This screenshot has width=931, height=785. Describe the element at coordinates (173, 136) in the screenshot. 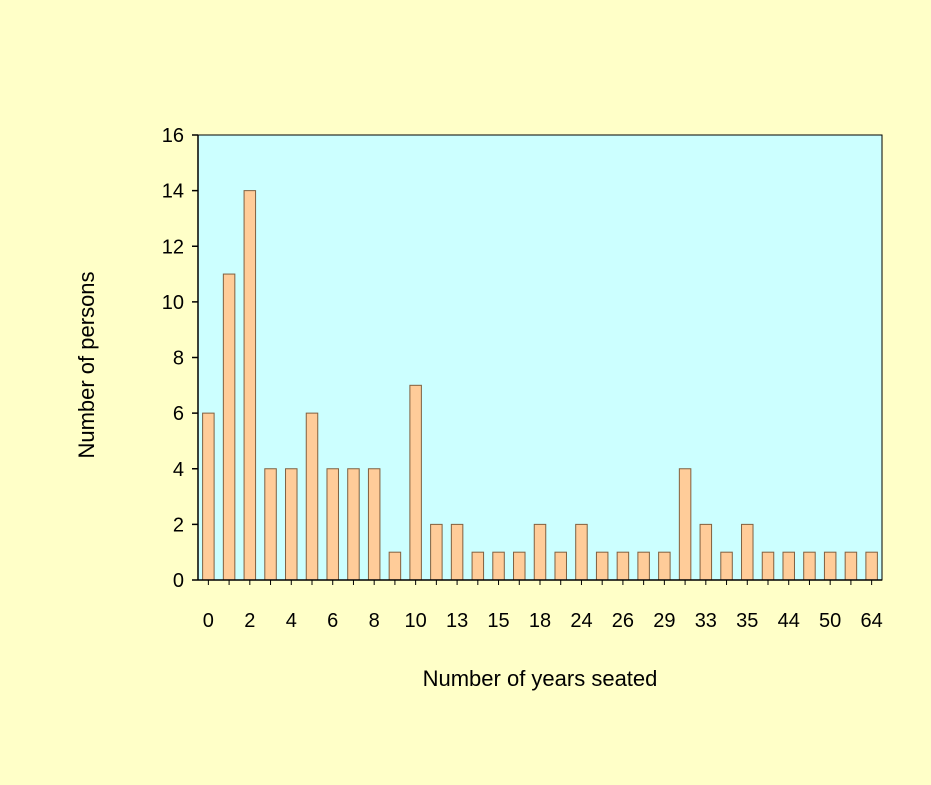

I see `y-tick-label: 16` at that location.